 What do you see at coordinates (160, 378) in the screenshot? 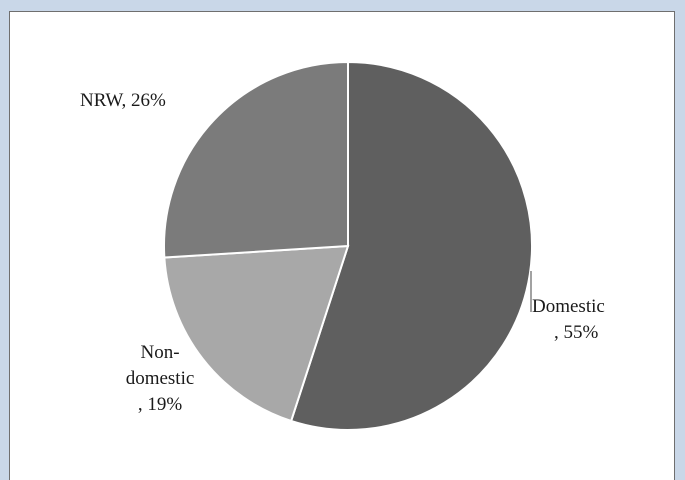
I see `pie-label-non-domestic: Non-domestic, 19%` at bounding box center [160, 378].